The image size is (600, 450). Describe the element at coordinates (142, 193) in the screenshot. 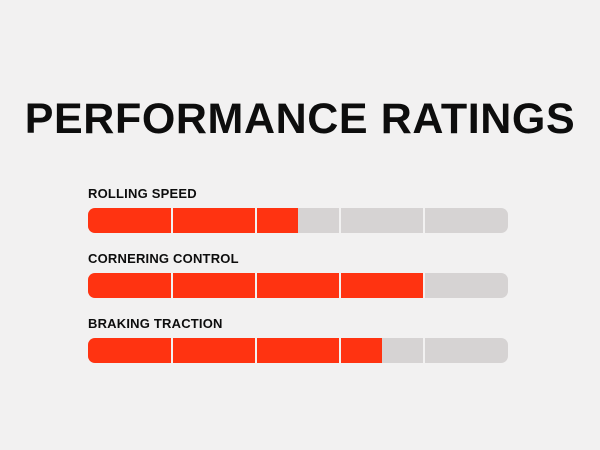

I see `rating-label-rolling-speed: ROLLING SPEED` at that location.